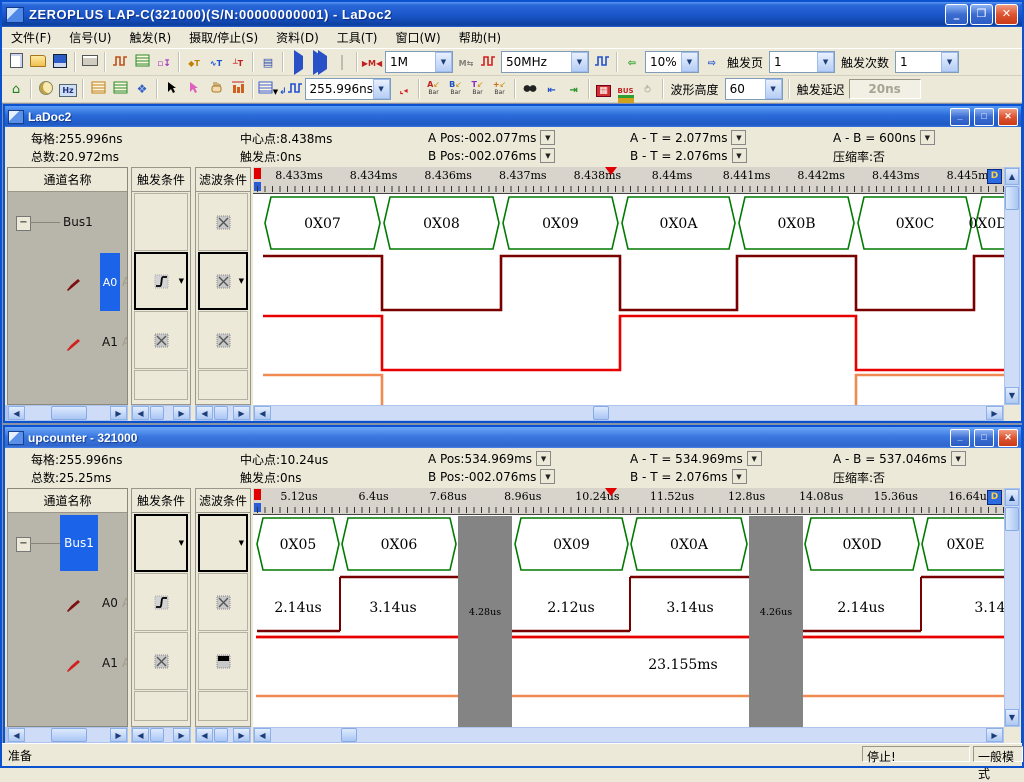 This screenshot has height=782, width=1024. I want to click on doc2-bus-row: − Bus1, so click(67, 543).